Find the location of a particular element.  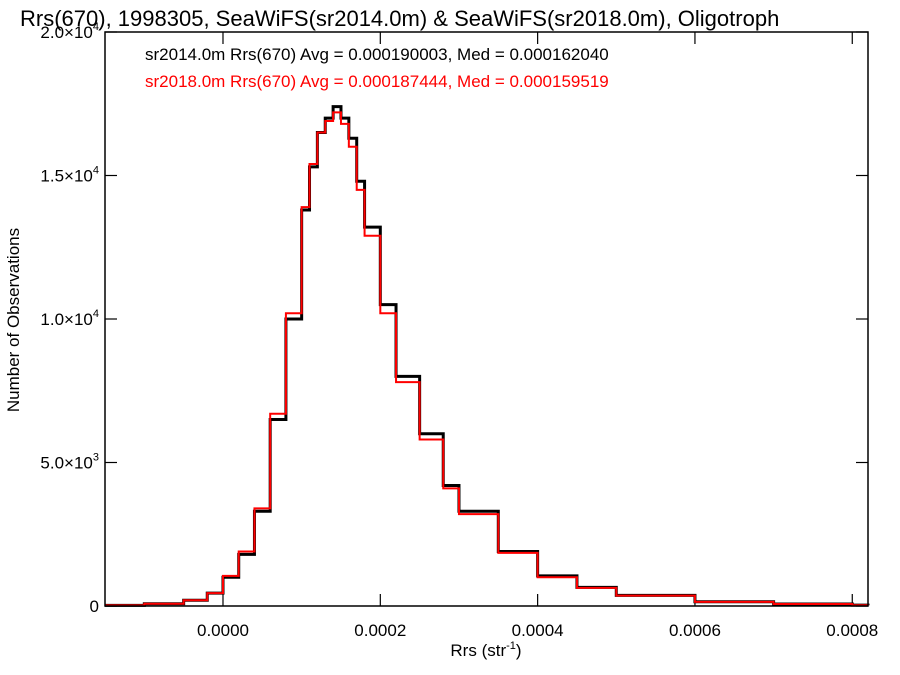

y-tick-label-text: 0 is located at coordinates (94, 606).